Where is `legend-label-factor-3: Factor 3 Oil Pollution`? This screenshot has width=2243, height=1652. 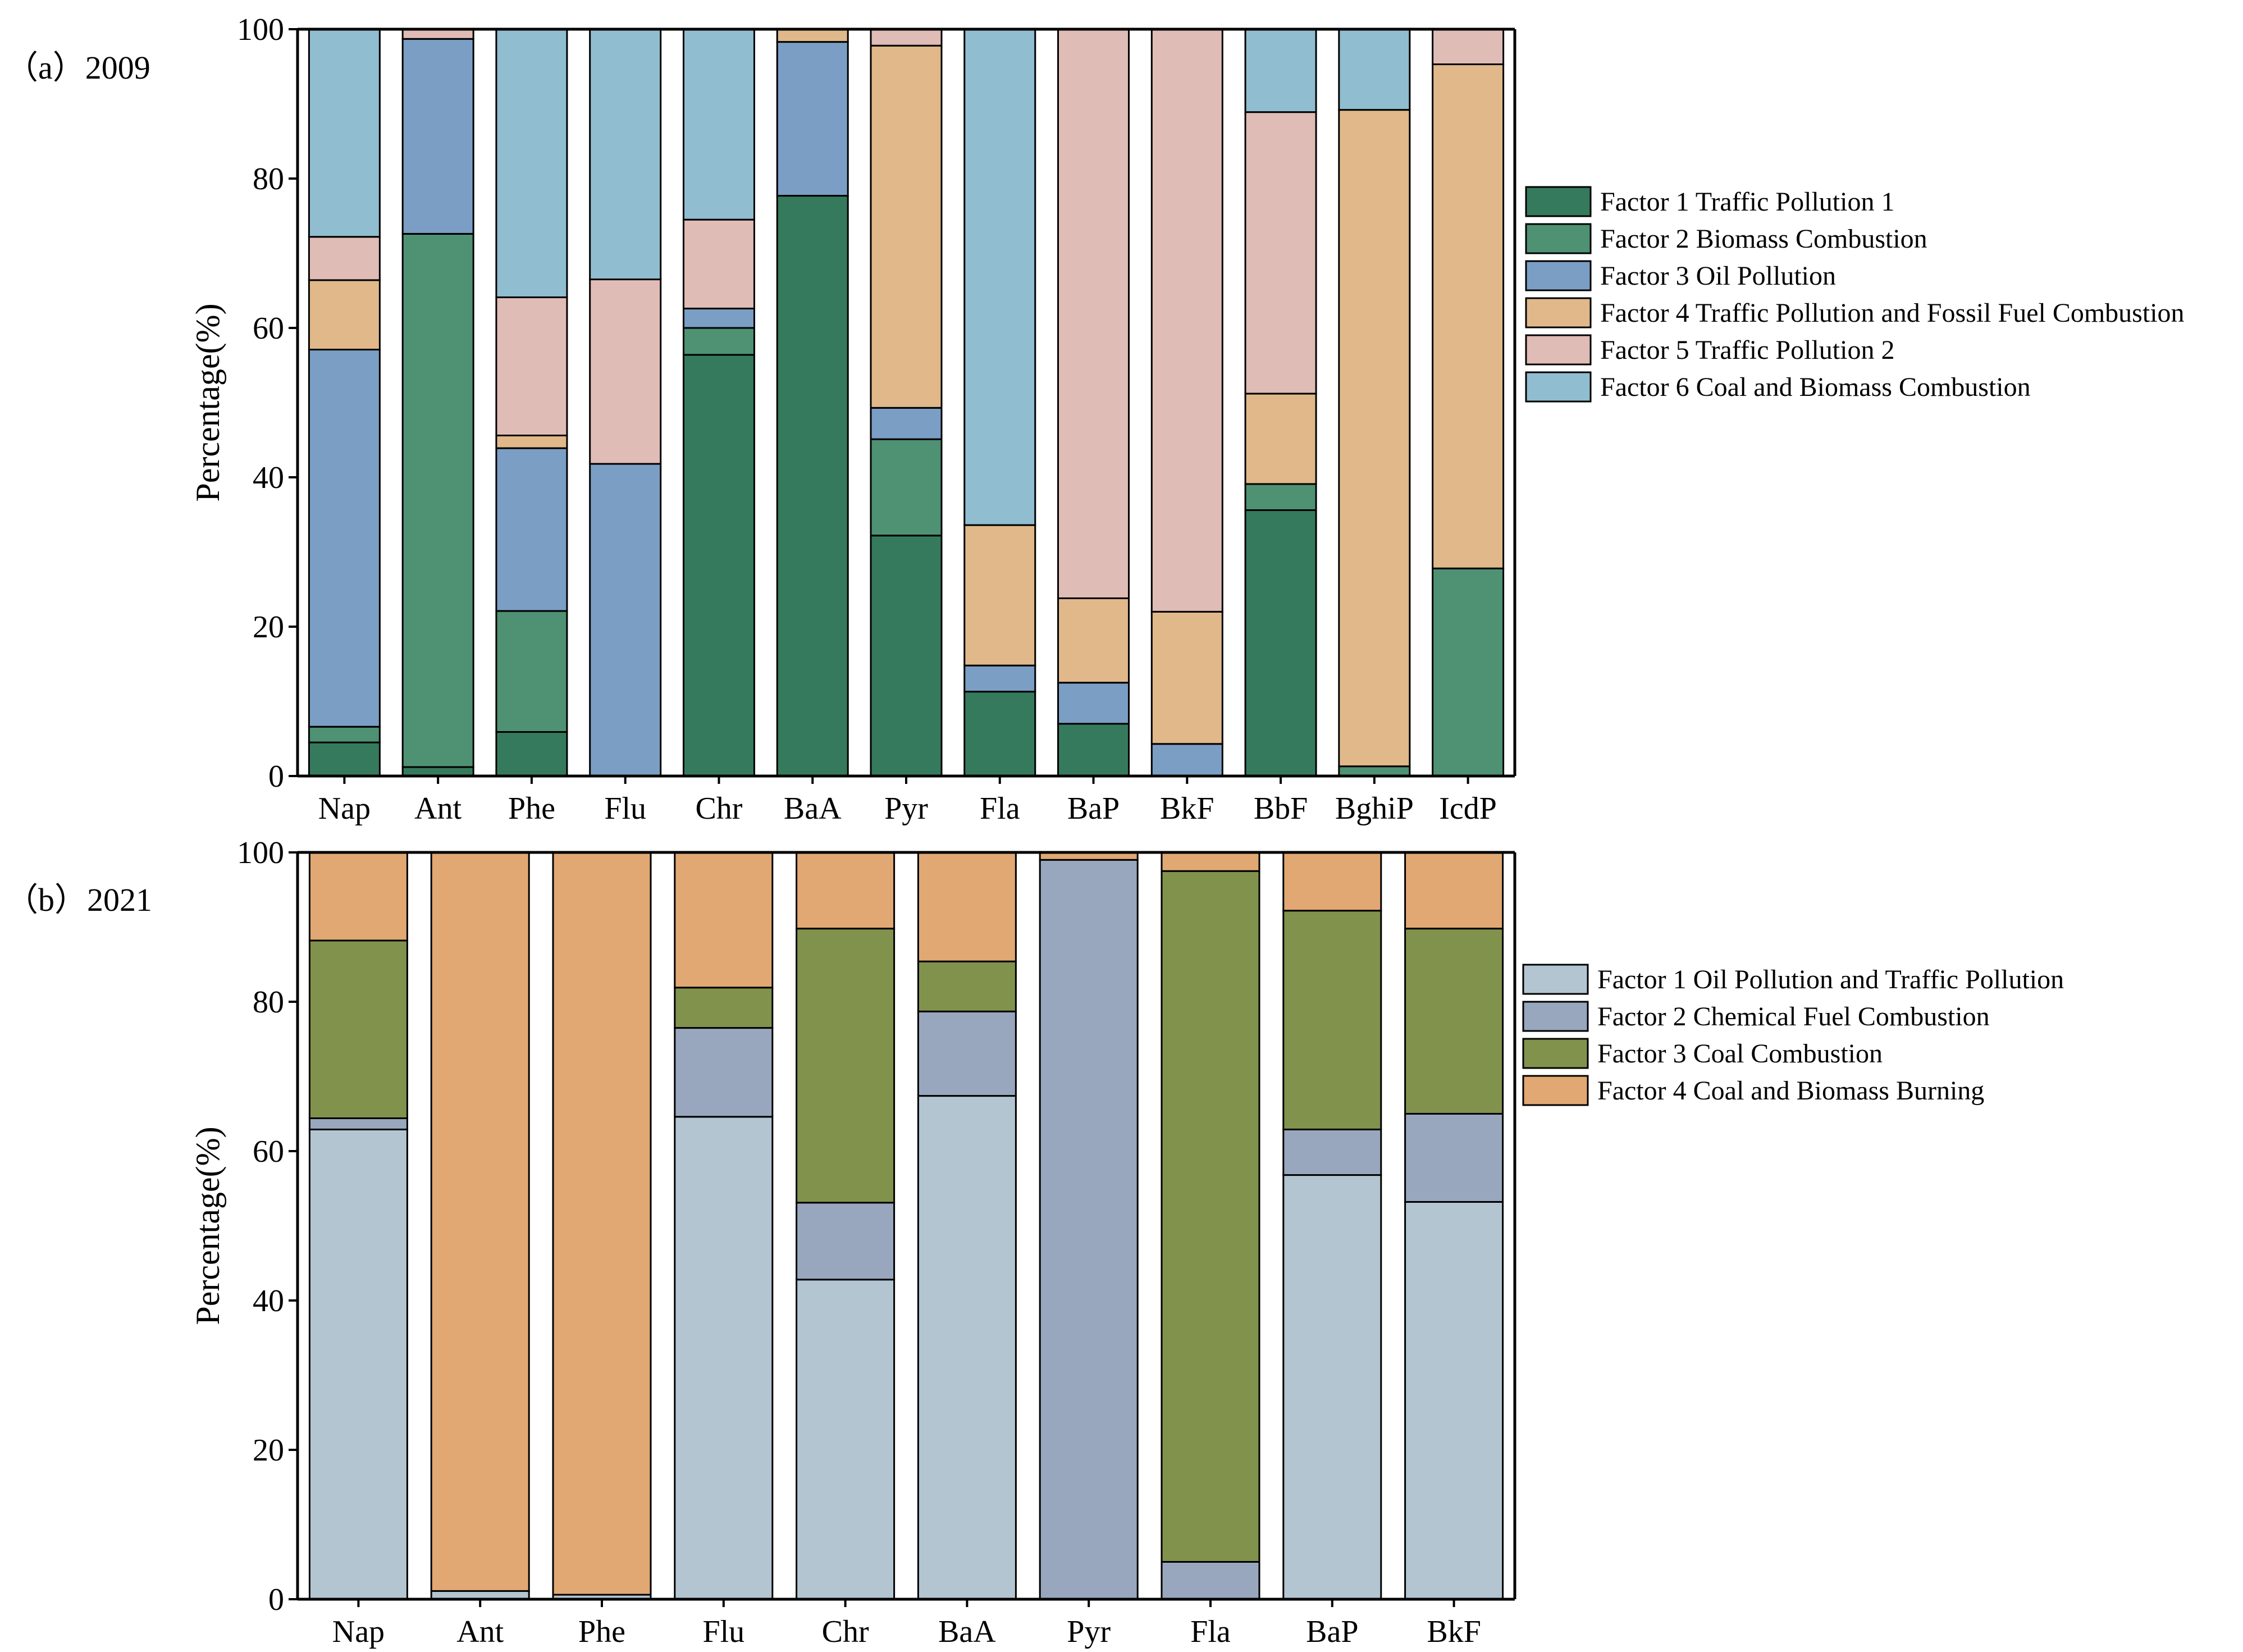 legend-label-factor-3: Factor 3 Oil Pollution is located at coordinates (1718, 276).